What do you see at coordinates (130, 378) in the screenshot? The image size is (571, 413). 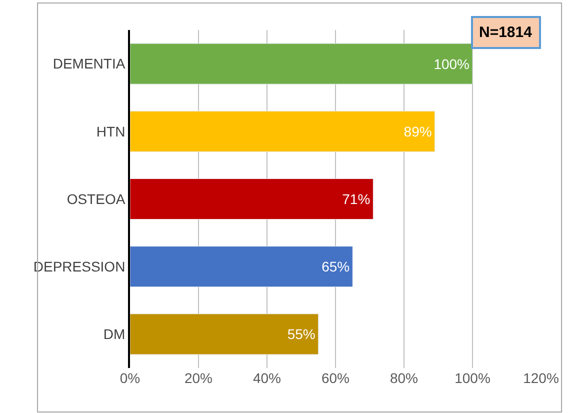 I see `x-tick-label: 0%` at bounding box center [130, 378].